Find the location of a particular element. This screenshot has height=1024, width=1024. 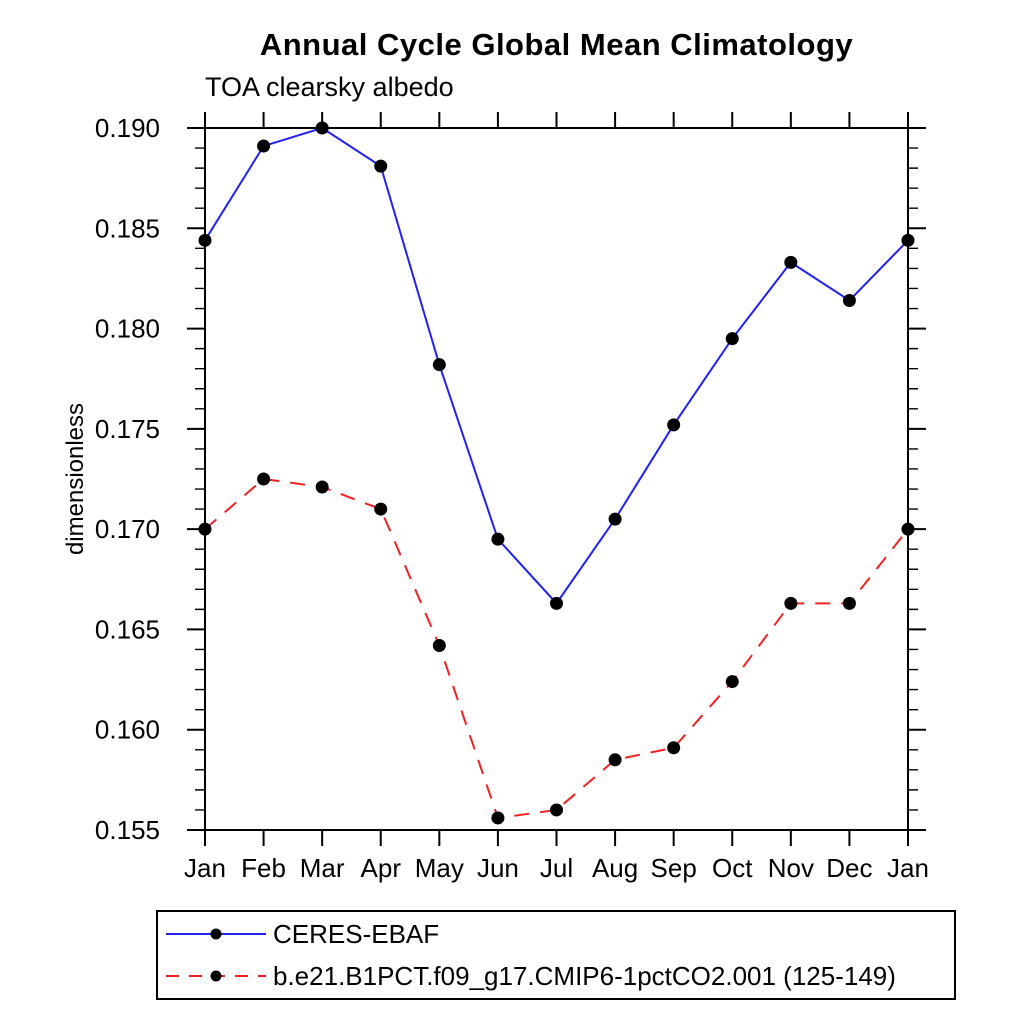

x-tick-label: Nov is located at coordinates (791, 868).